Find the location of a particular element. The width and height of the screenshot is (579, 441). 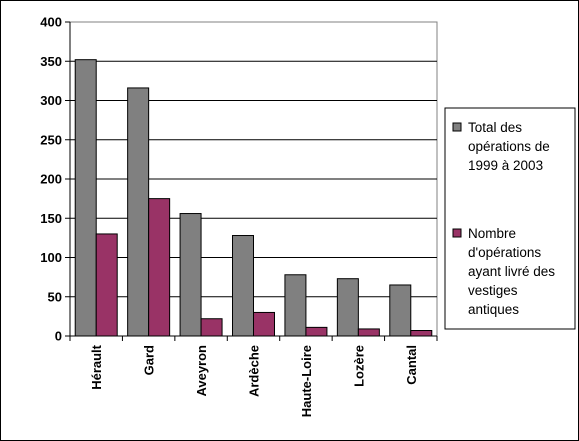

legend-swatch-antiques is located at coordinates (457, 233).